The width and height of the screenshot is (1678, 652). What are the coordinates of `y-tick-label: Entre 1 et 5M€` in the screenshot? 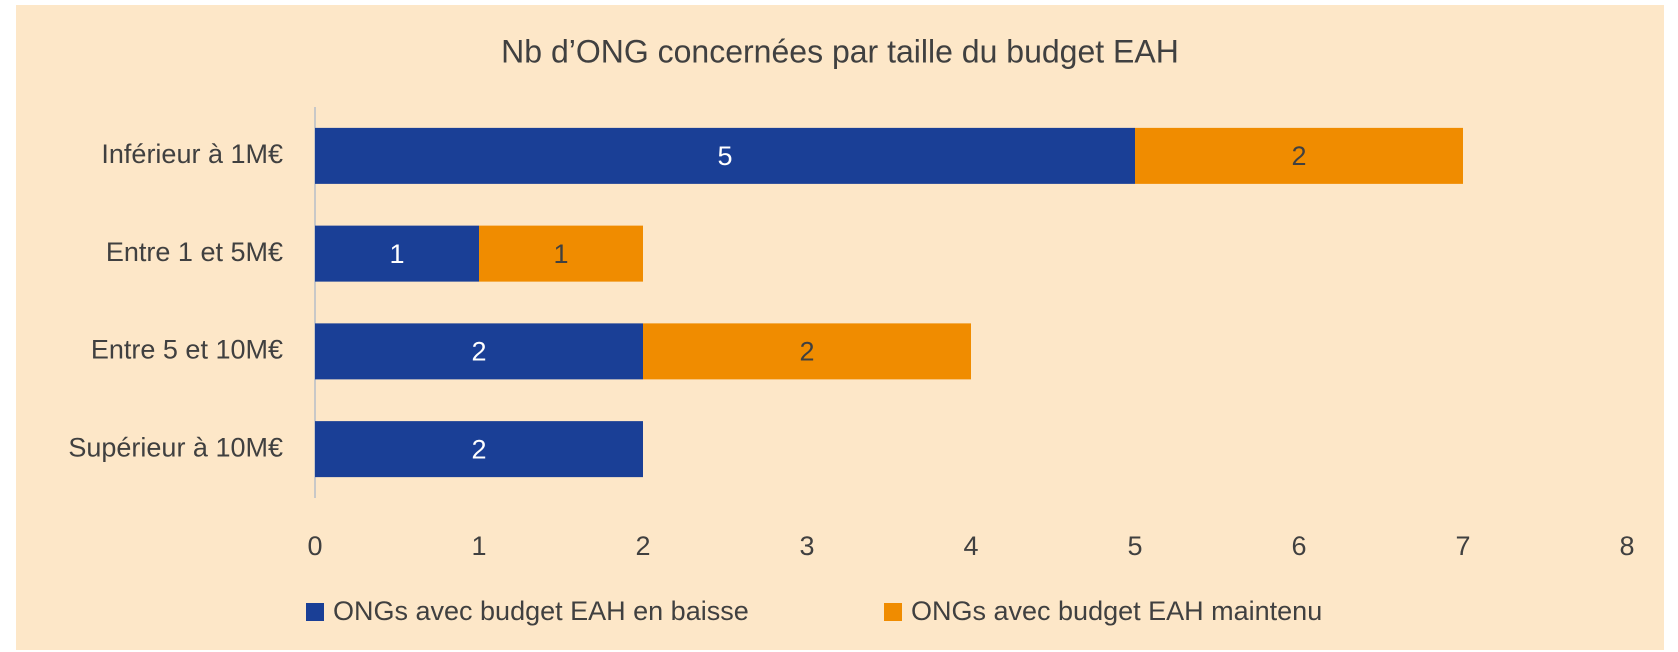 It's located at (194, 252).